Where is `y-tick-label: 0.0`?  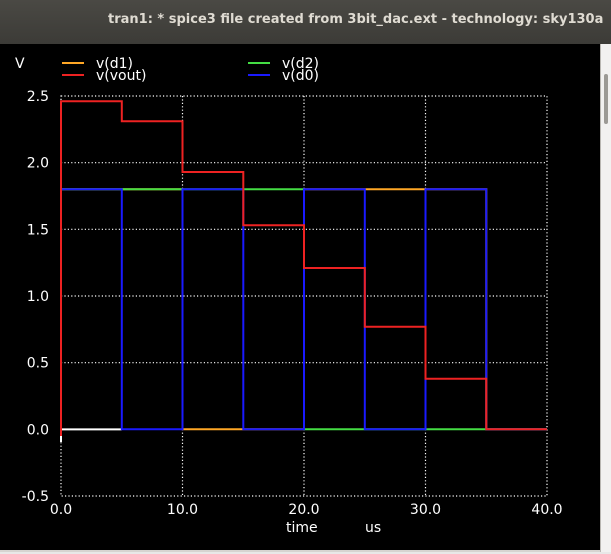 y-tick-label: 0.0 is located at coordinates (38, 430).